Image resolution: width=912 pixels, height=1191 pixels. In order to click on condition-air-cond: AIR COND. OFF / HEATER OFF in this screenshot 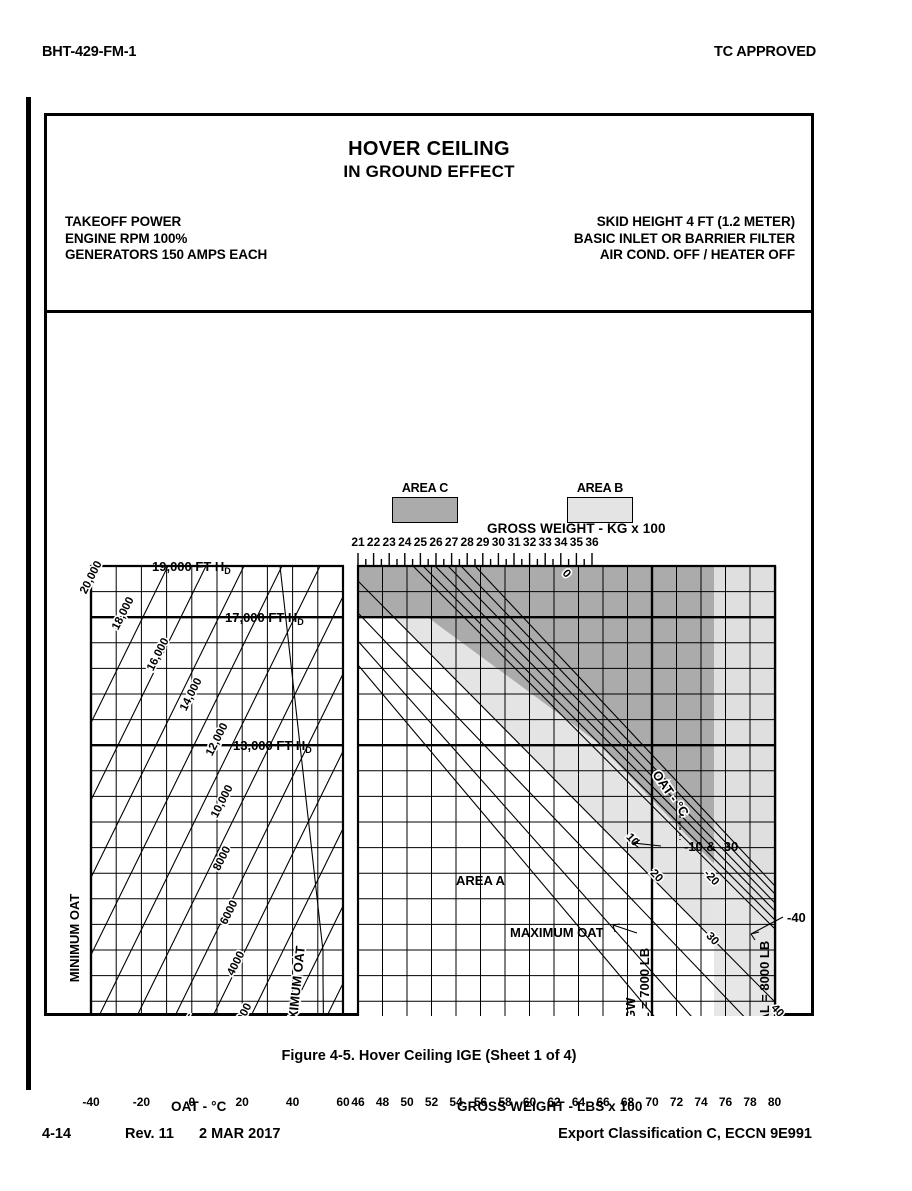, I will do `click(697, 254)`.